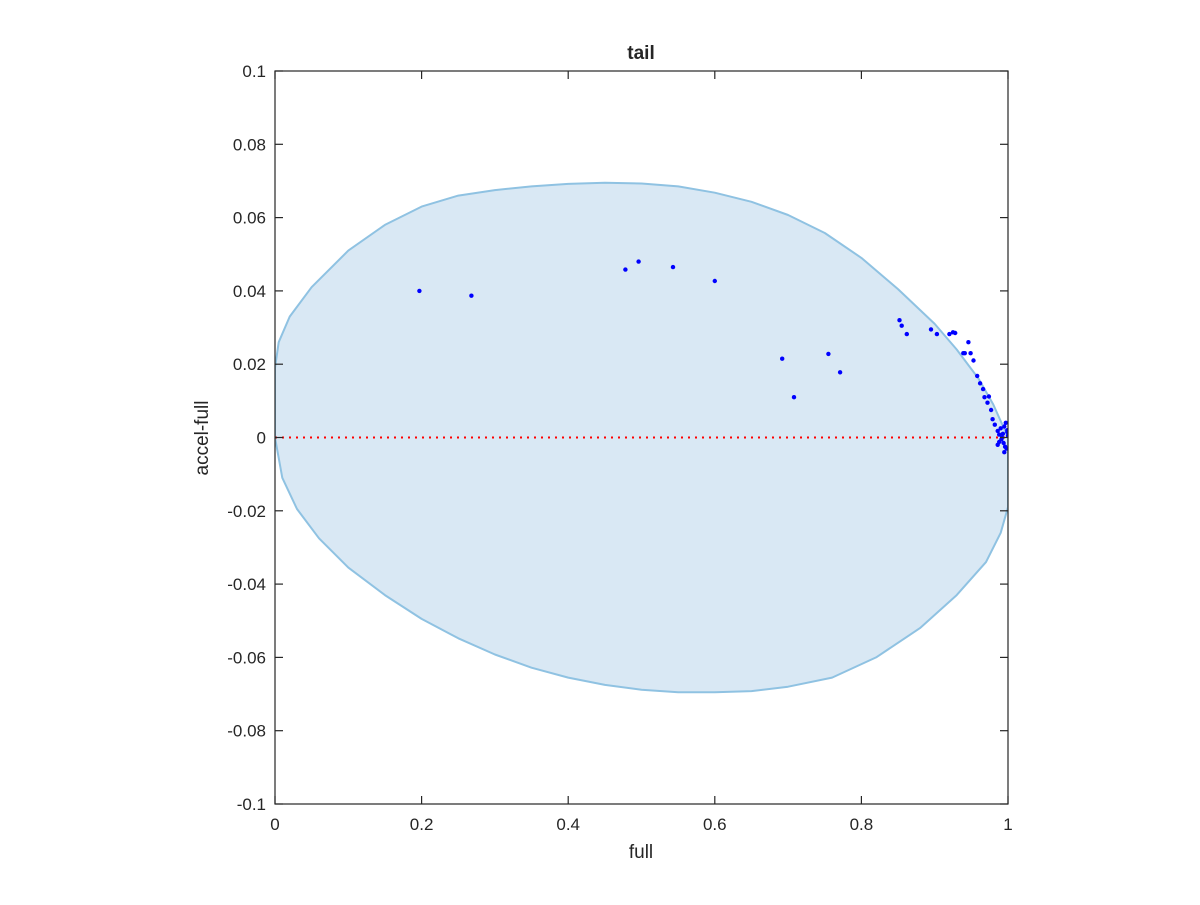 This screenshot has width=1200, height=905. I want to click on y-tick-label: 0.06, so click(249, 218).